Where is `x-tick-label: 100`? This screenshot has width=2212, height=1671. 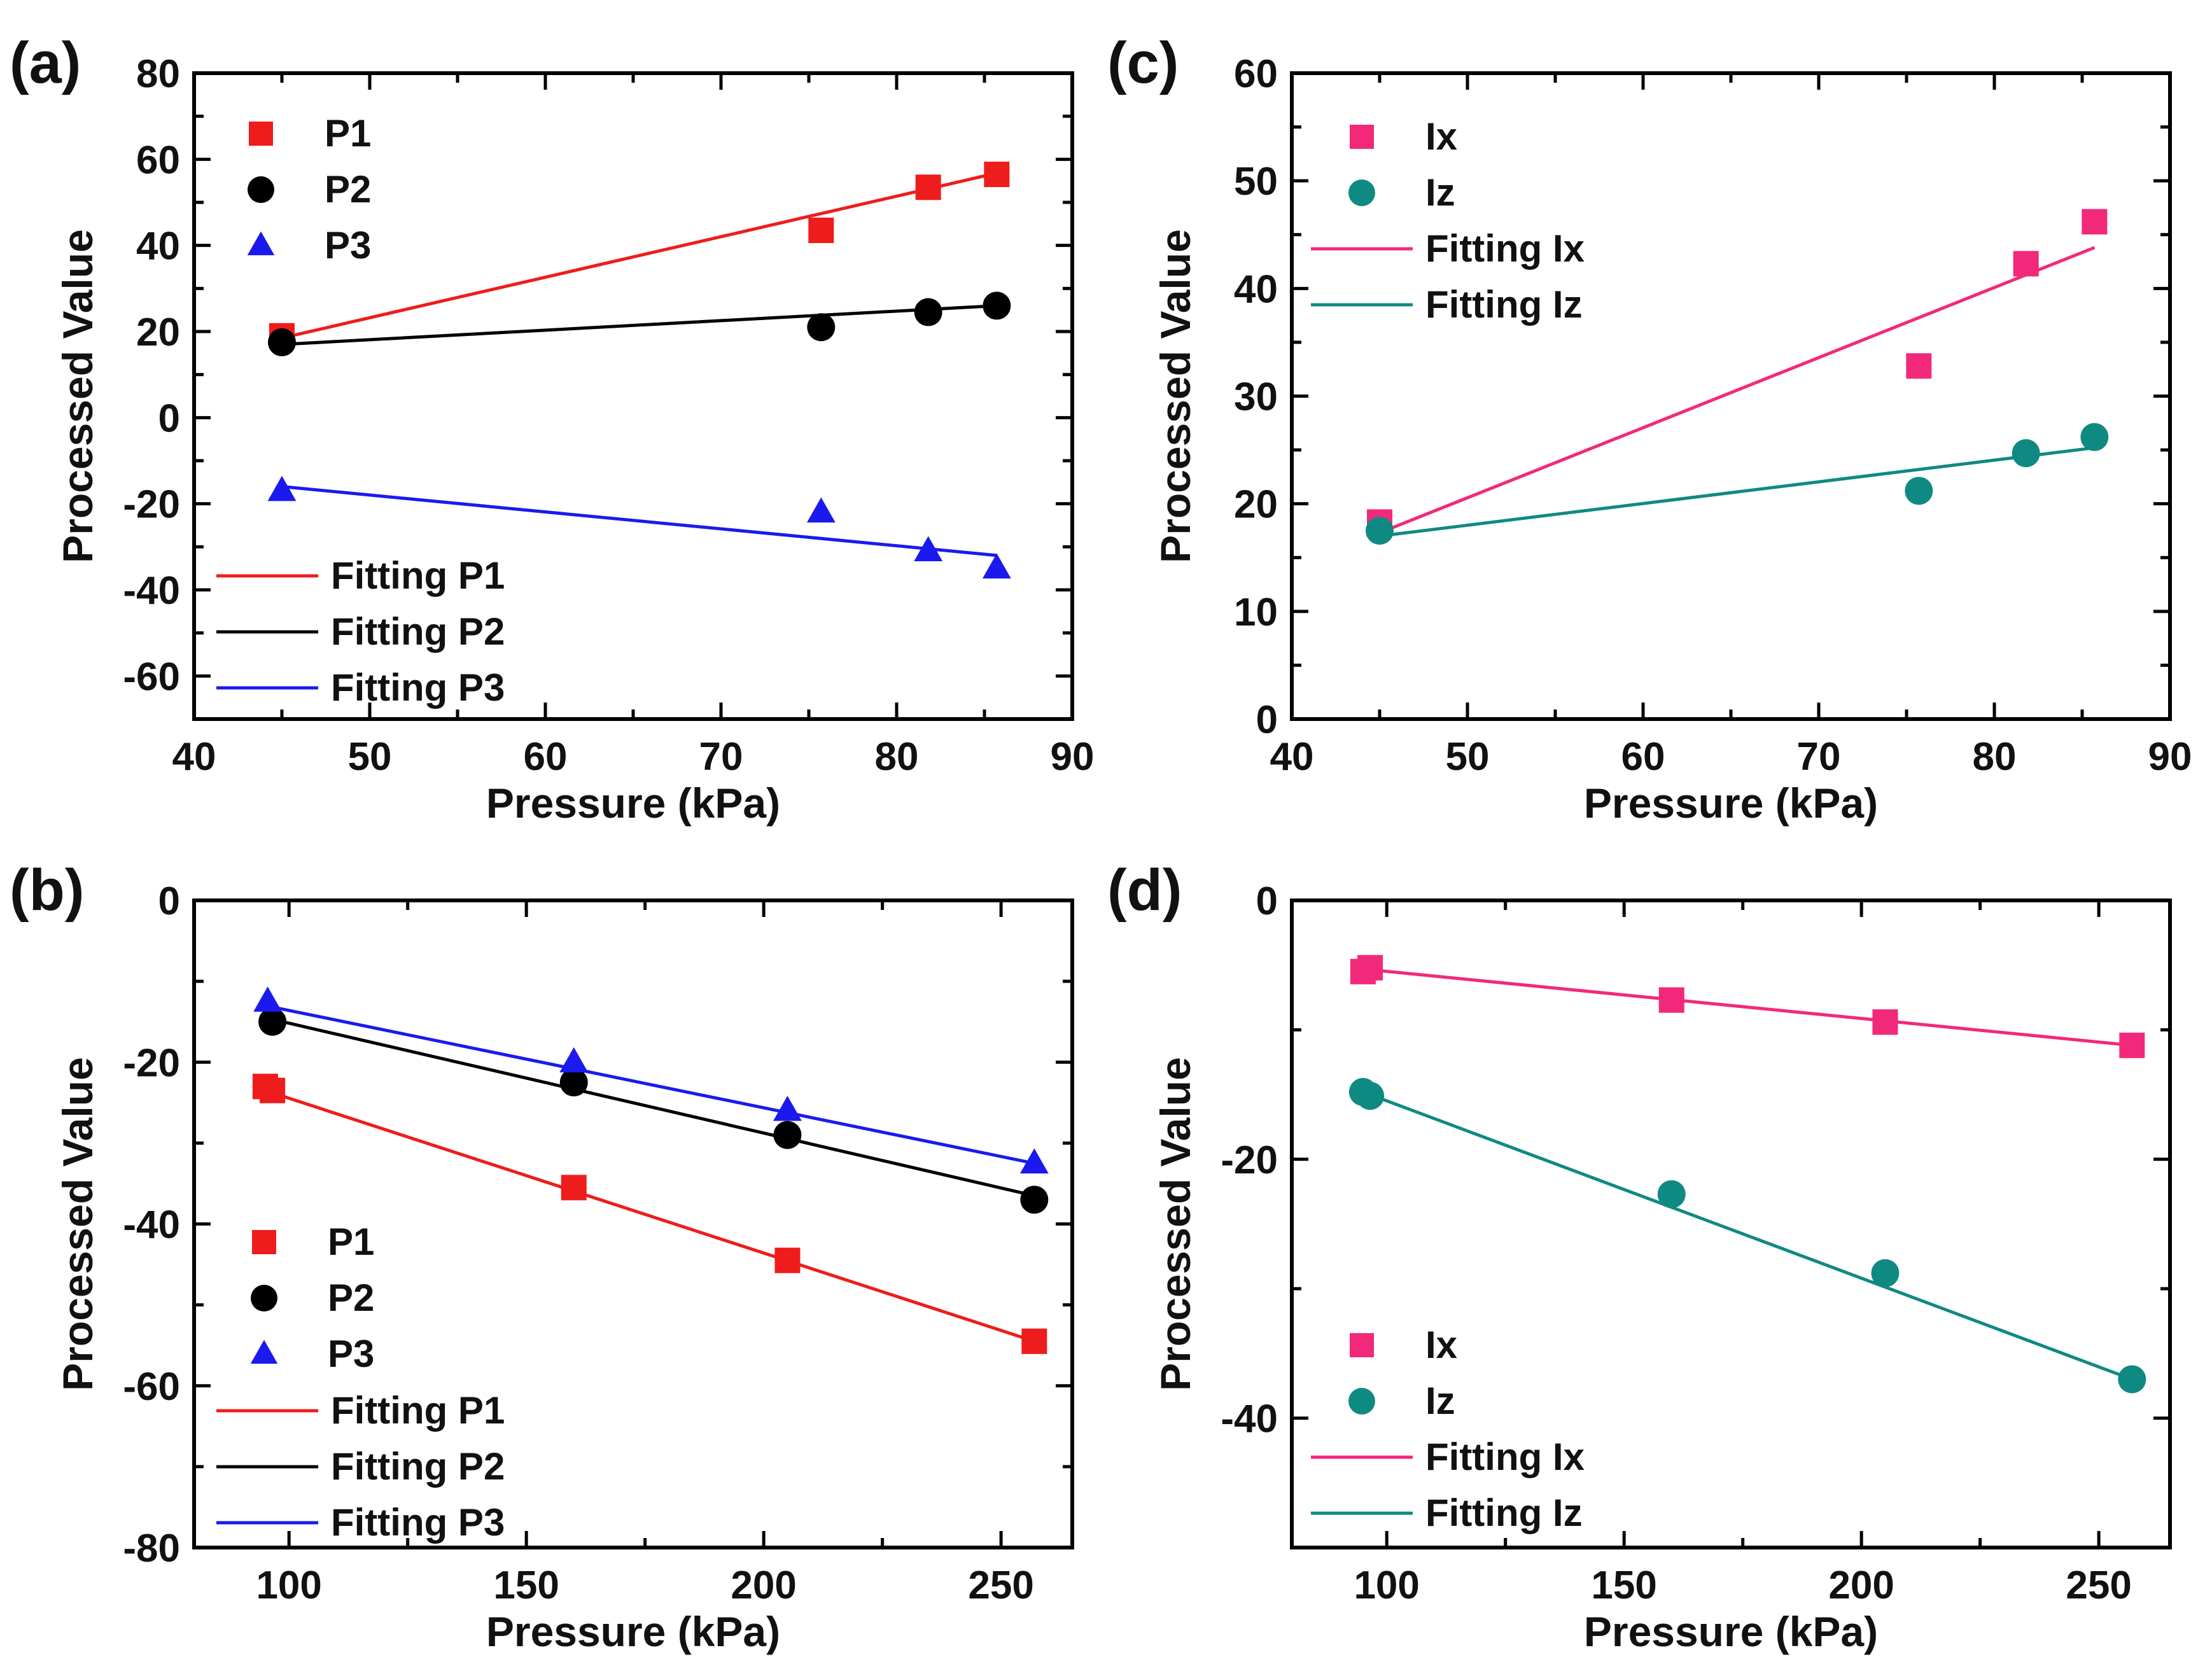 x-tick-label: 100 is located at coordinates (288, 1585).